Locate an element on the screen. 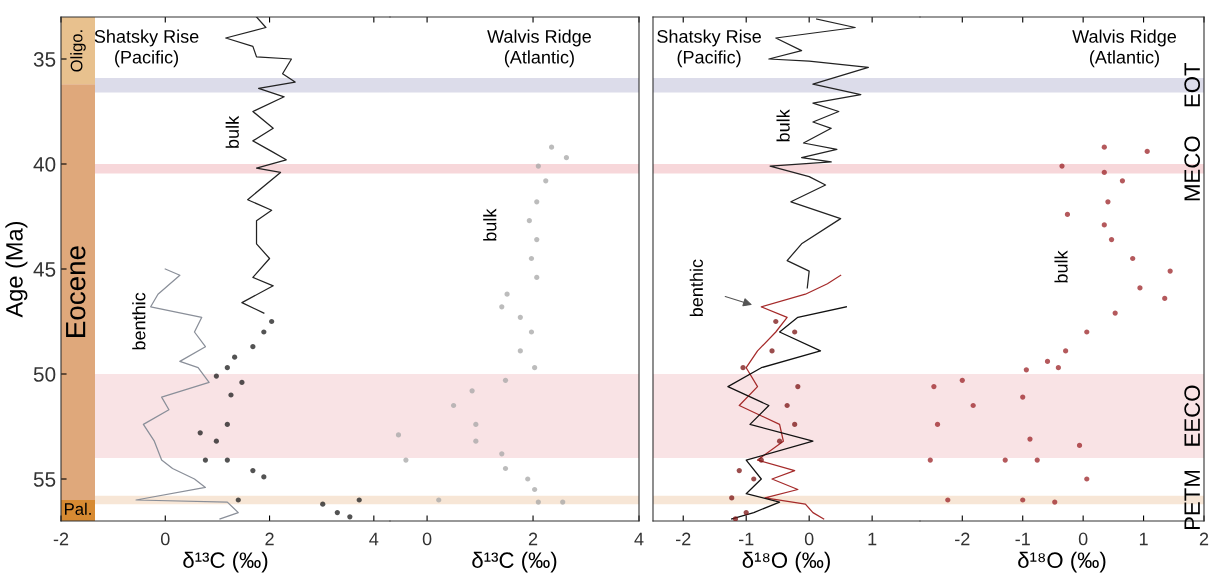  band-label: Oligo. is located at coordinates (78, 51).